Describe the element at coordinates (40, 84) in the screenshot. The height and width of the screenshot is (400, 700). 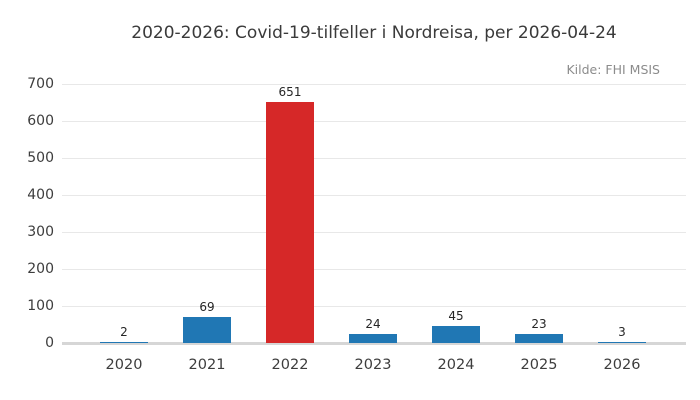
I see `y-tick-label: 700` at that location.